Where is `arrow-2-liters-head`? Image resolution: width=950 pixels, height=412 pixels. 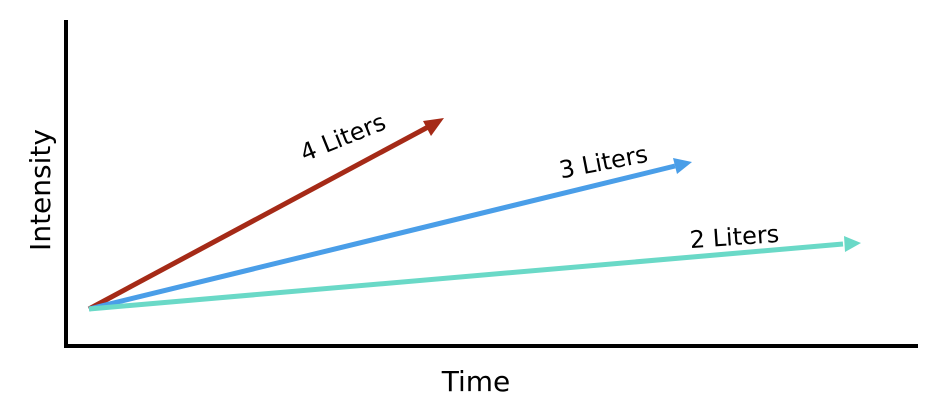 arrow-2-liters-head is located at coordinates (852, 244).